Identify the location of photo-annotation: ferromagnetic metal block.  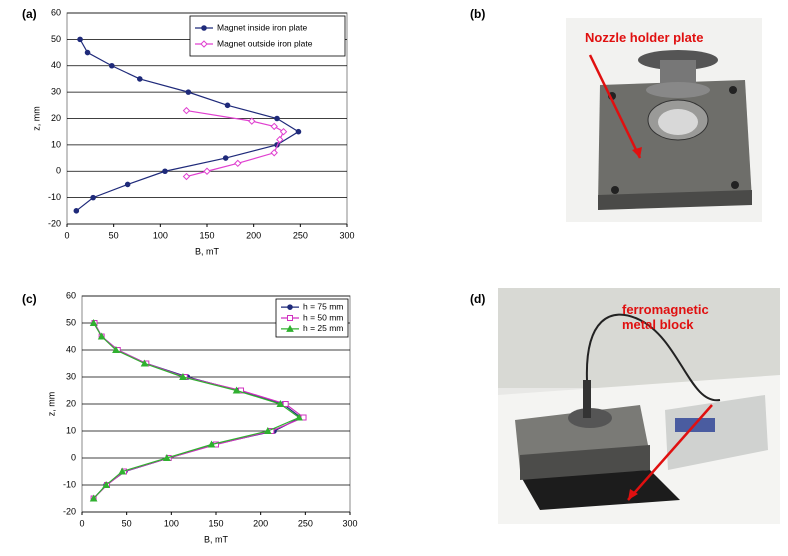
(665, 317).